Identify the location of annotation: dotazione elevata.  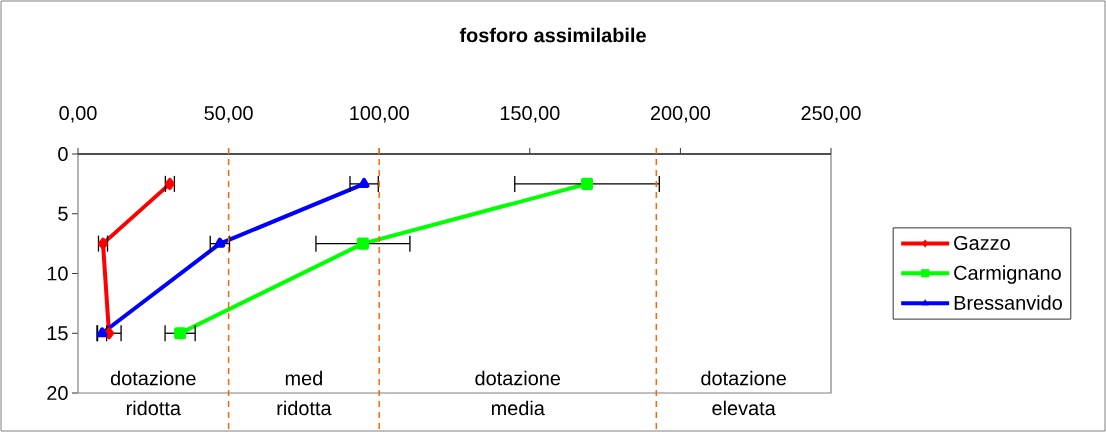
(743, 393).